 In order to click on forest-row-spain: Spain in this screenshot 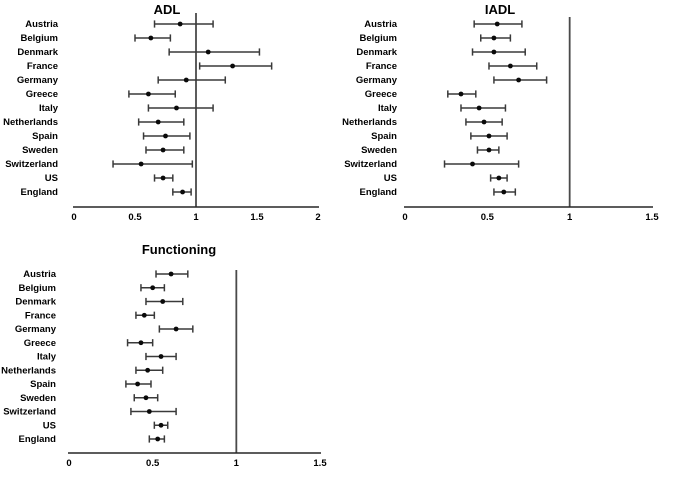, I will do `click(111, 136)`.